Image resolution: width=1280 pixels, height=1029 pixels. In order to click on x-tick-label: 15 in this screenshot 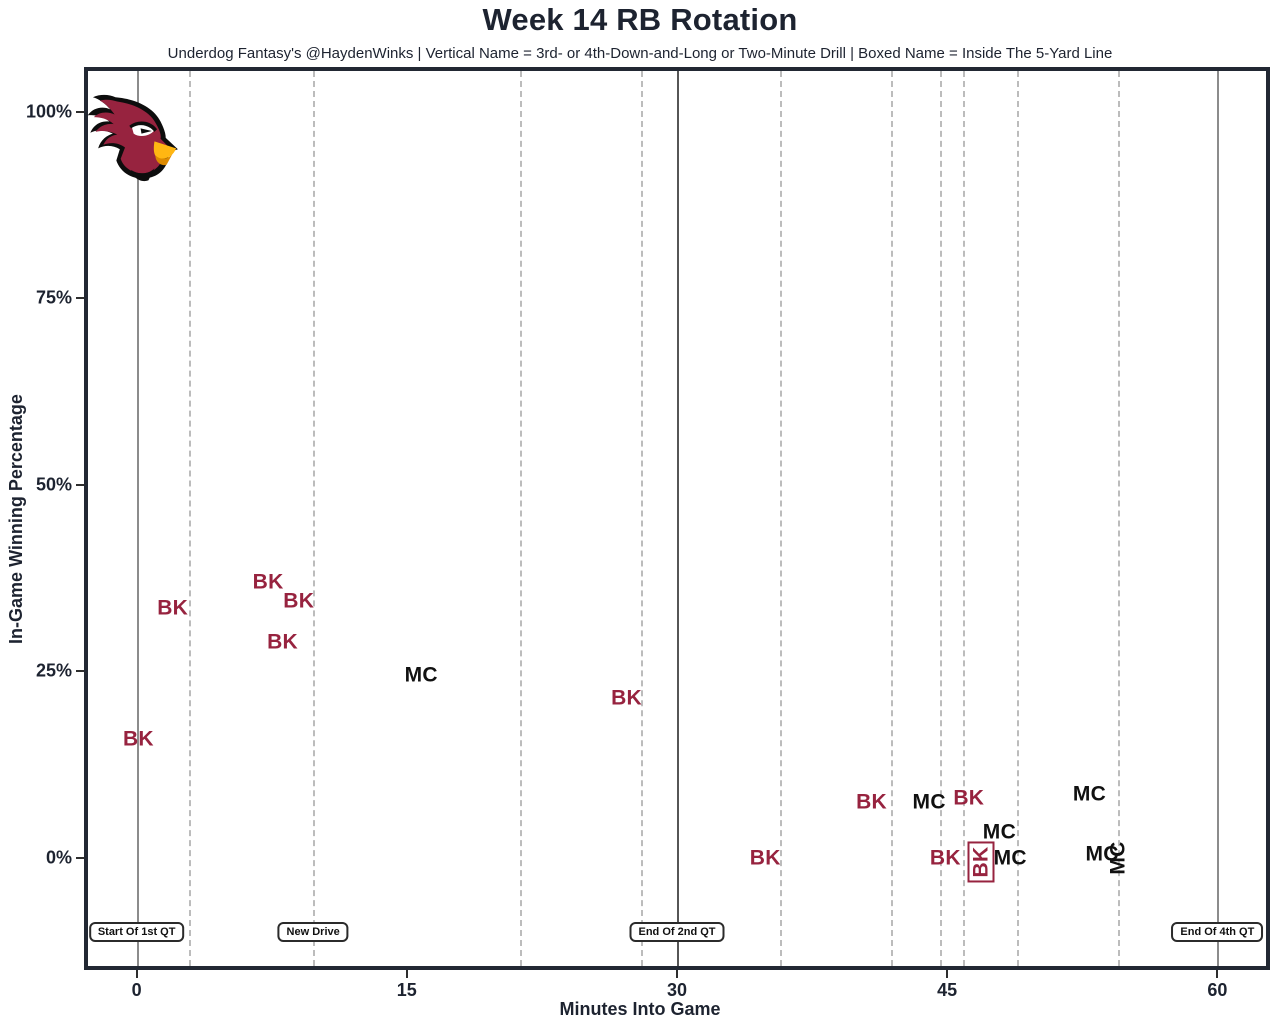, I will do `click(406, 990)`.